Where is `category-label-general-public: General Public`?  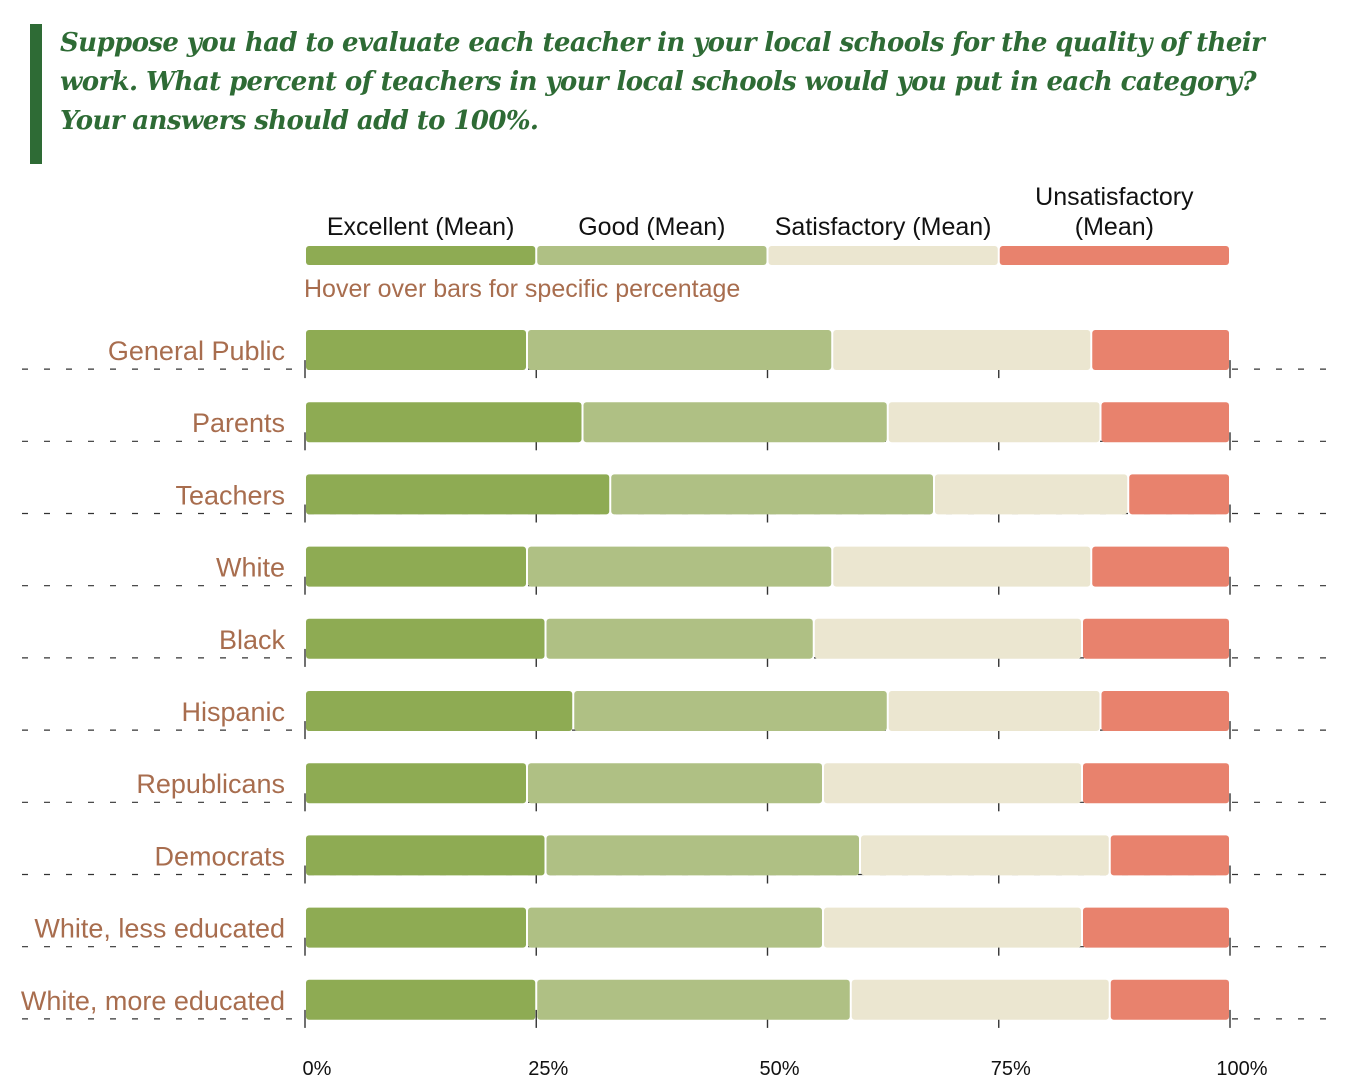
category-label-general-public: General Public is located at coordinates (196, 351).